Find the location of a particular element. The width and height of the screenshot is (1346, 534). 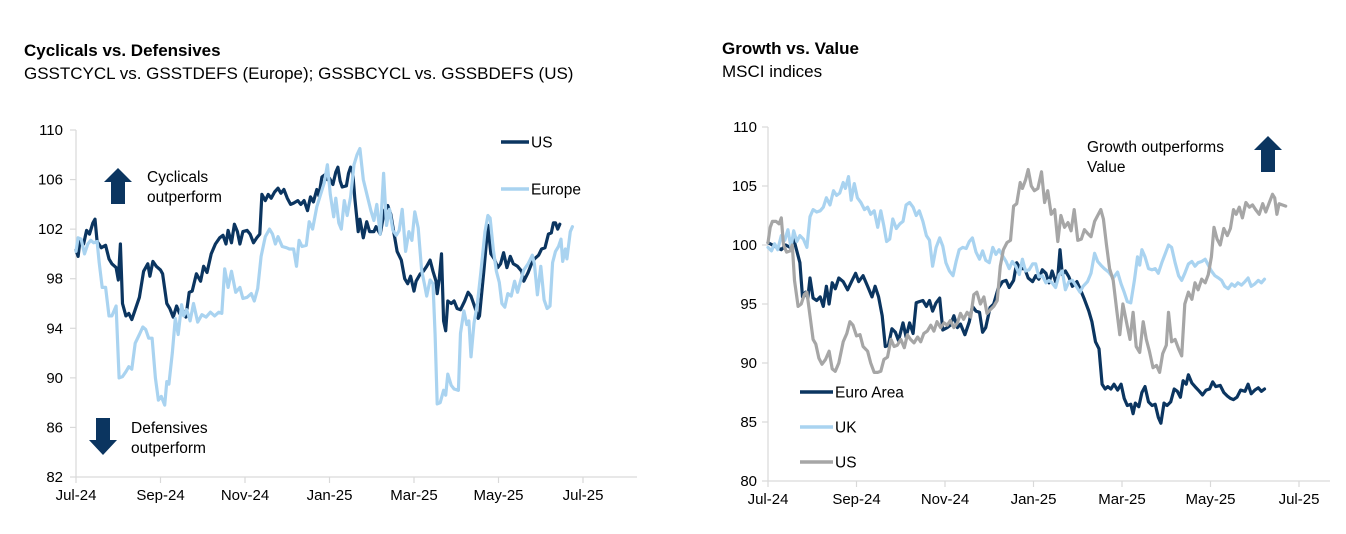

y-tick-label: 80 is located at coordinates (748, 481).